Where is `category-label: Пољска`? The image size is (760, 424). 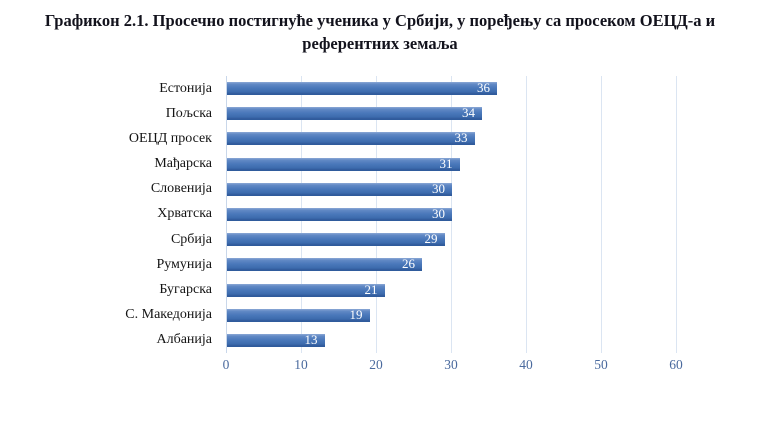
category-label: Пољска is located at coordinates (188, 113).